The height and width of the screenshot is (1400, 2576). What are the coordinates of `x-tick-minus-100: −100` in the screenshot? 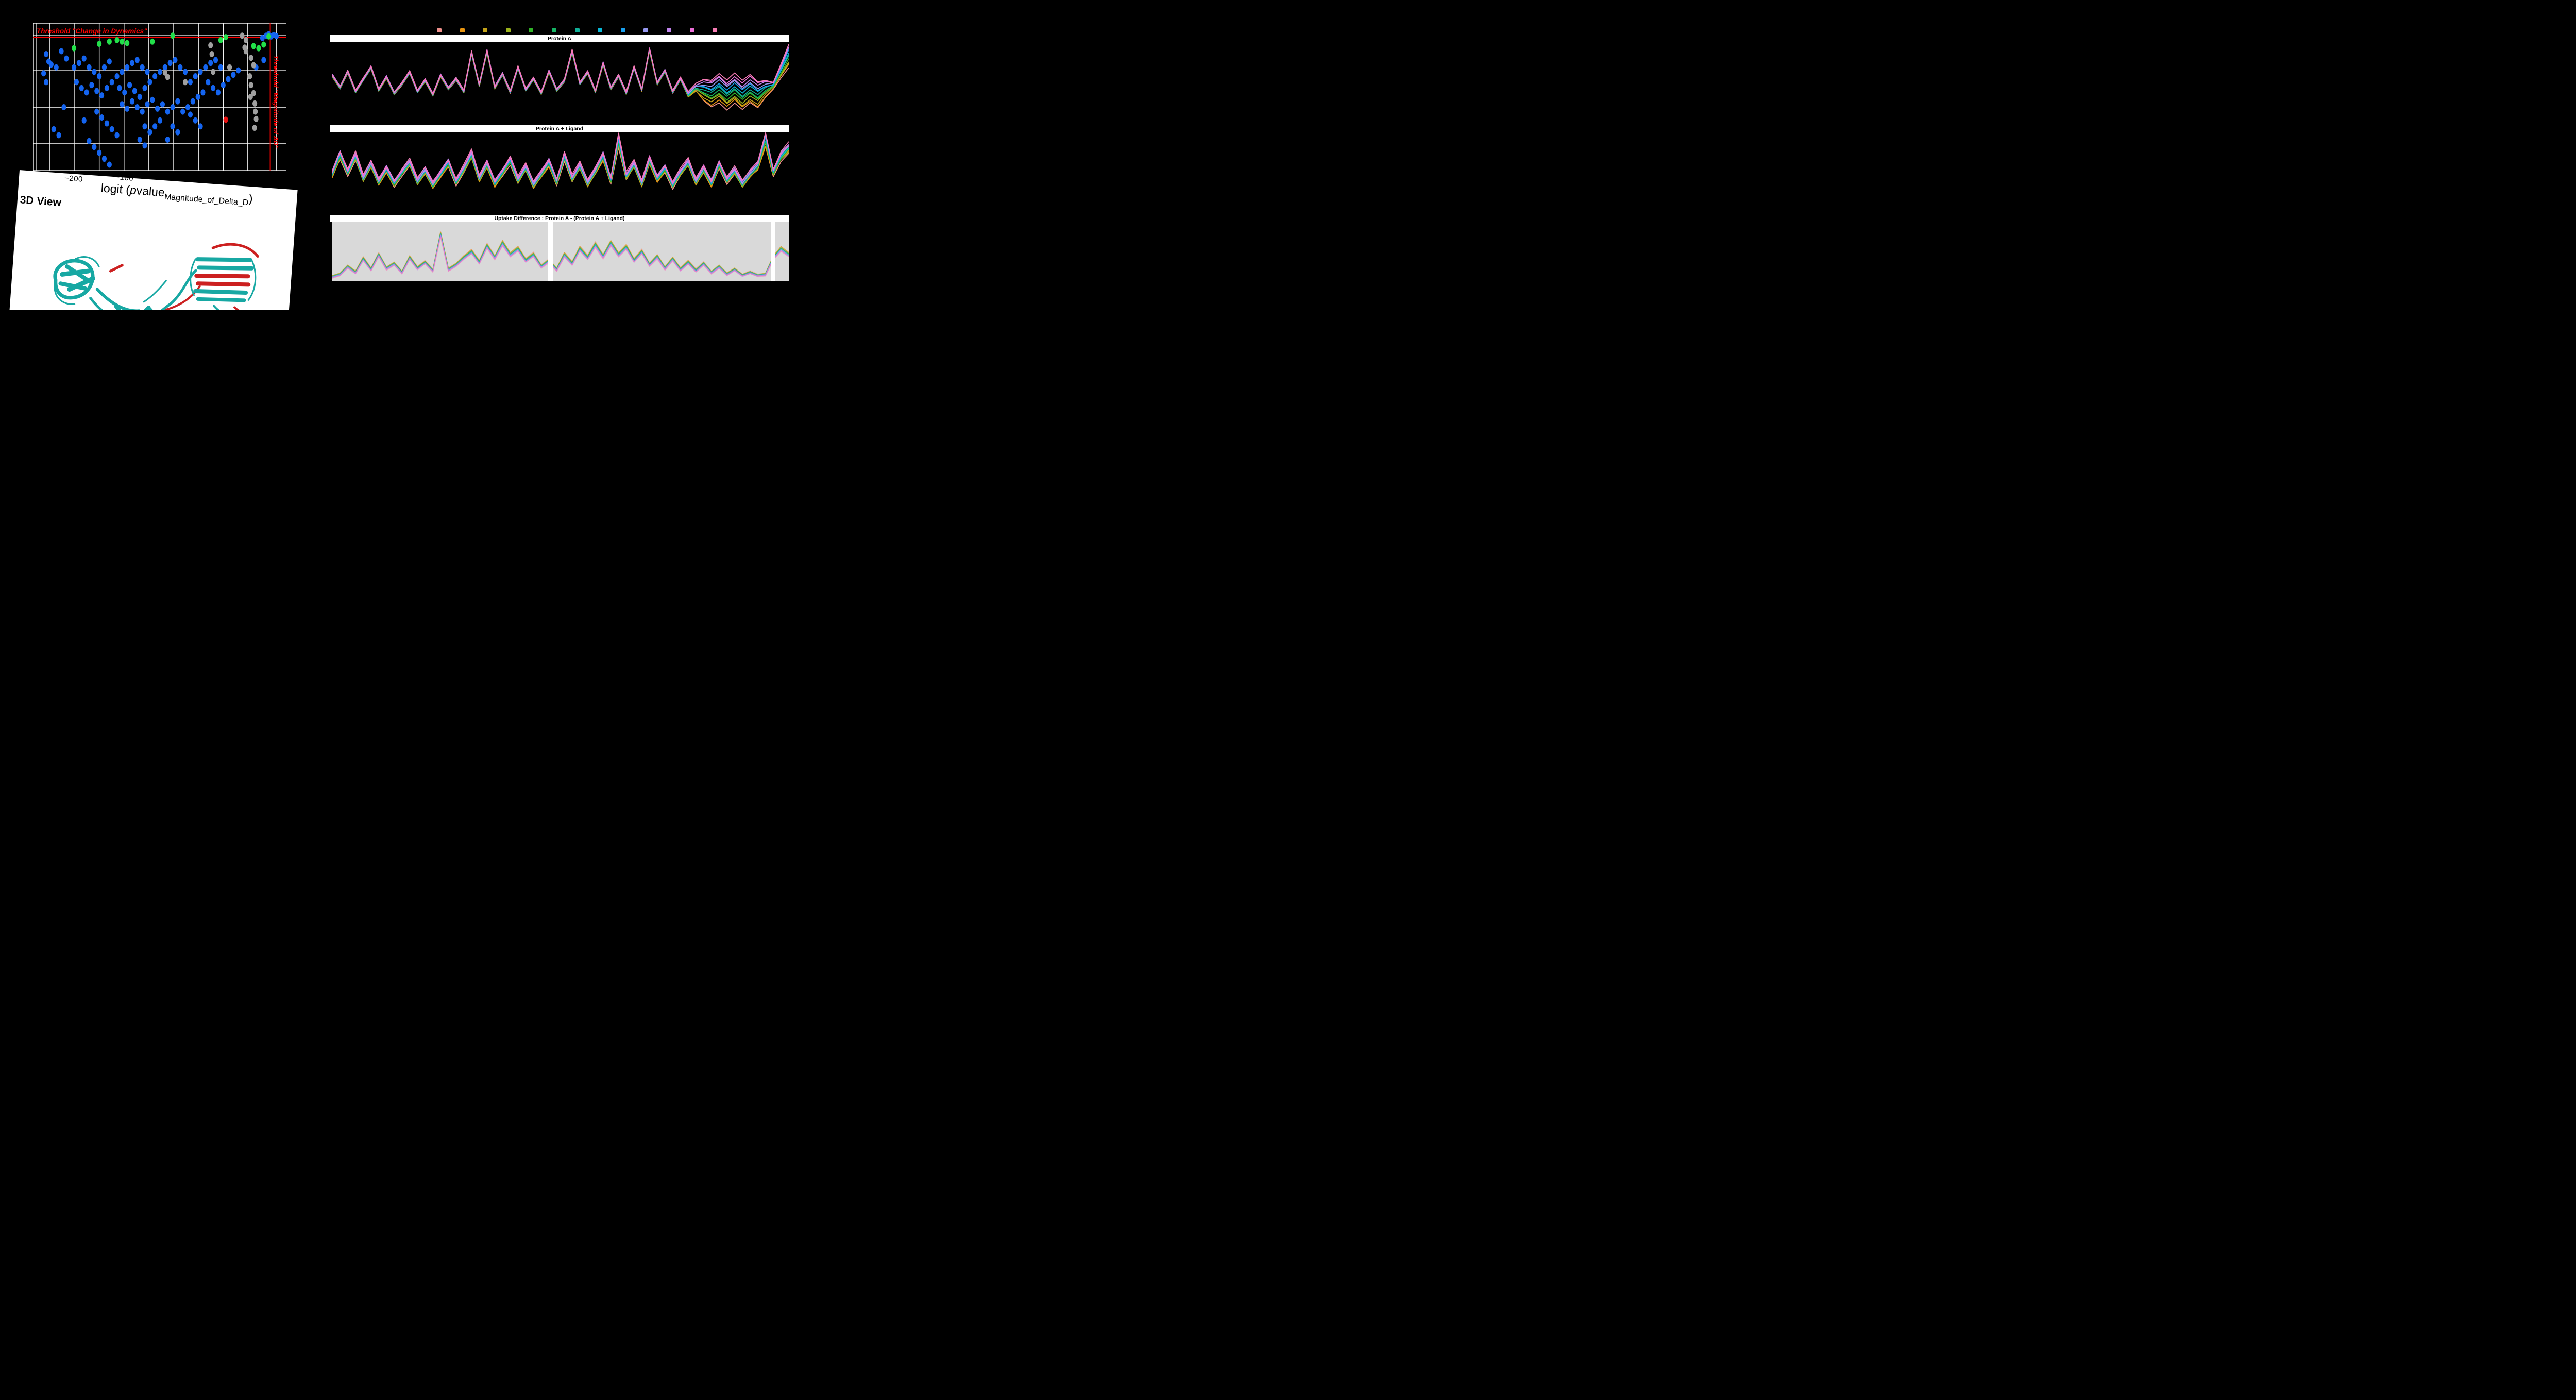 It's located at (124, 178).